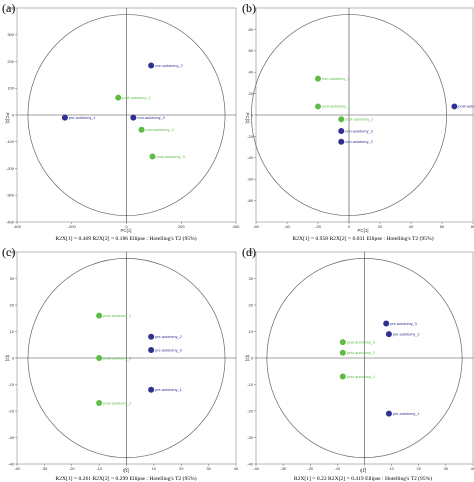  I want to click on panel-c-xtick-label: -10, so click(99, 468).